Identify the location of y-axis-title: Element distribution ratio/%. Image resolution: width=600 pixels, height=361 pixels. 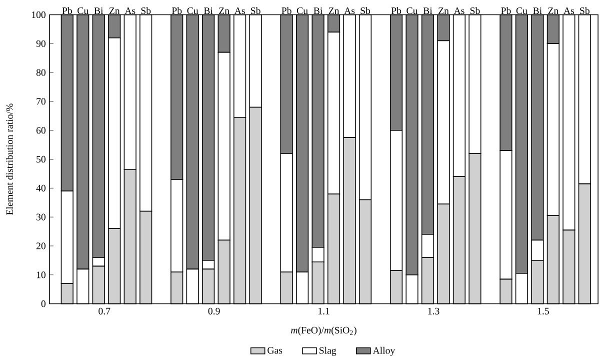
(9, 160).